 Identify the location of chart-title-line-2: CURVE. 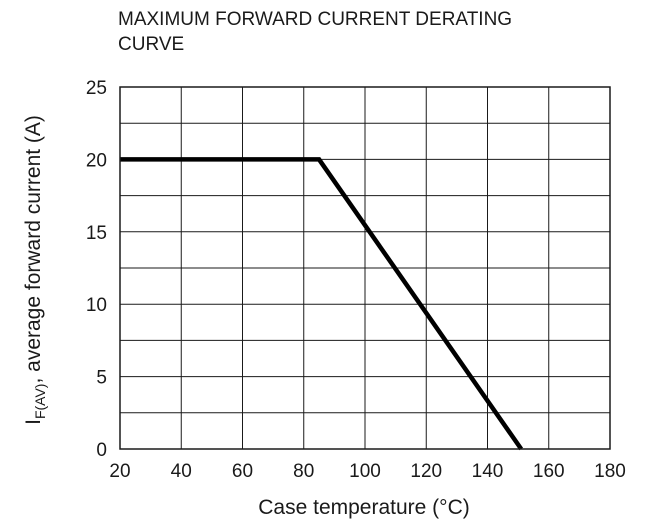
(151, 44).